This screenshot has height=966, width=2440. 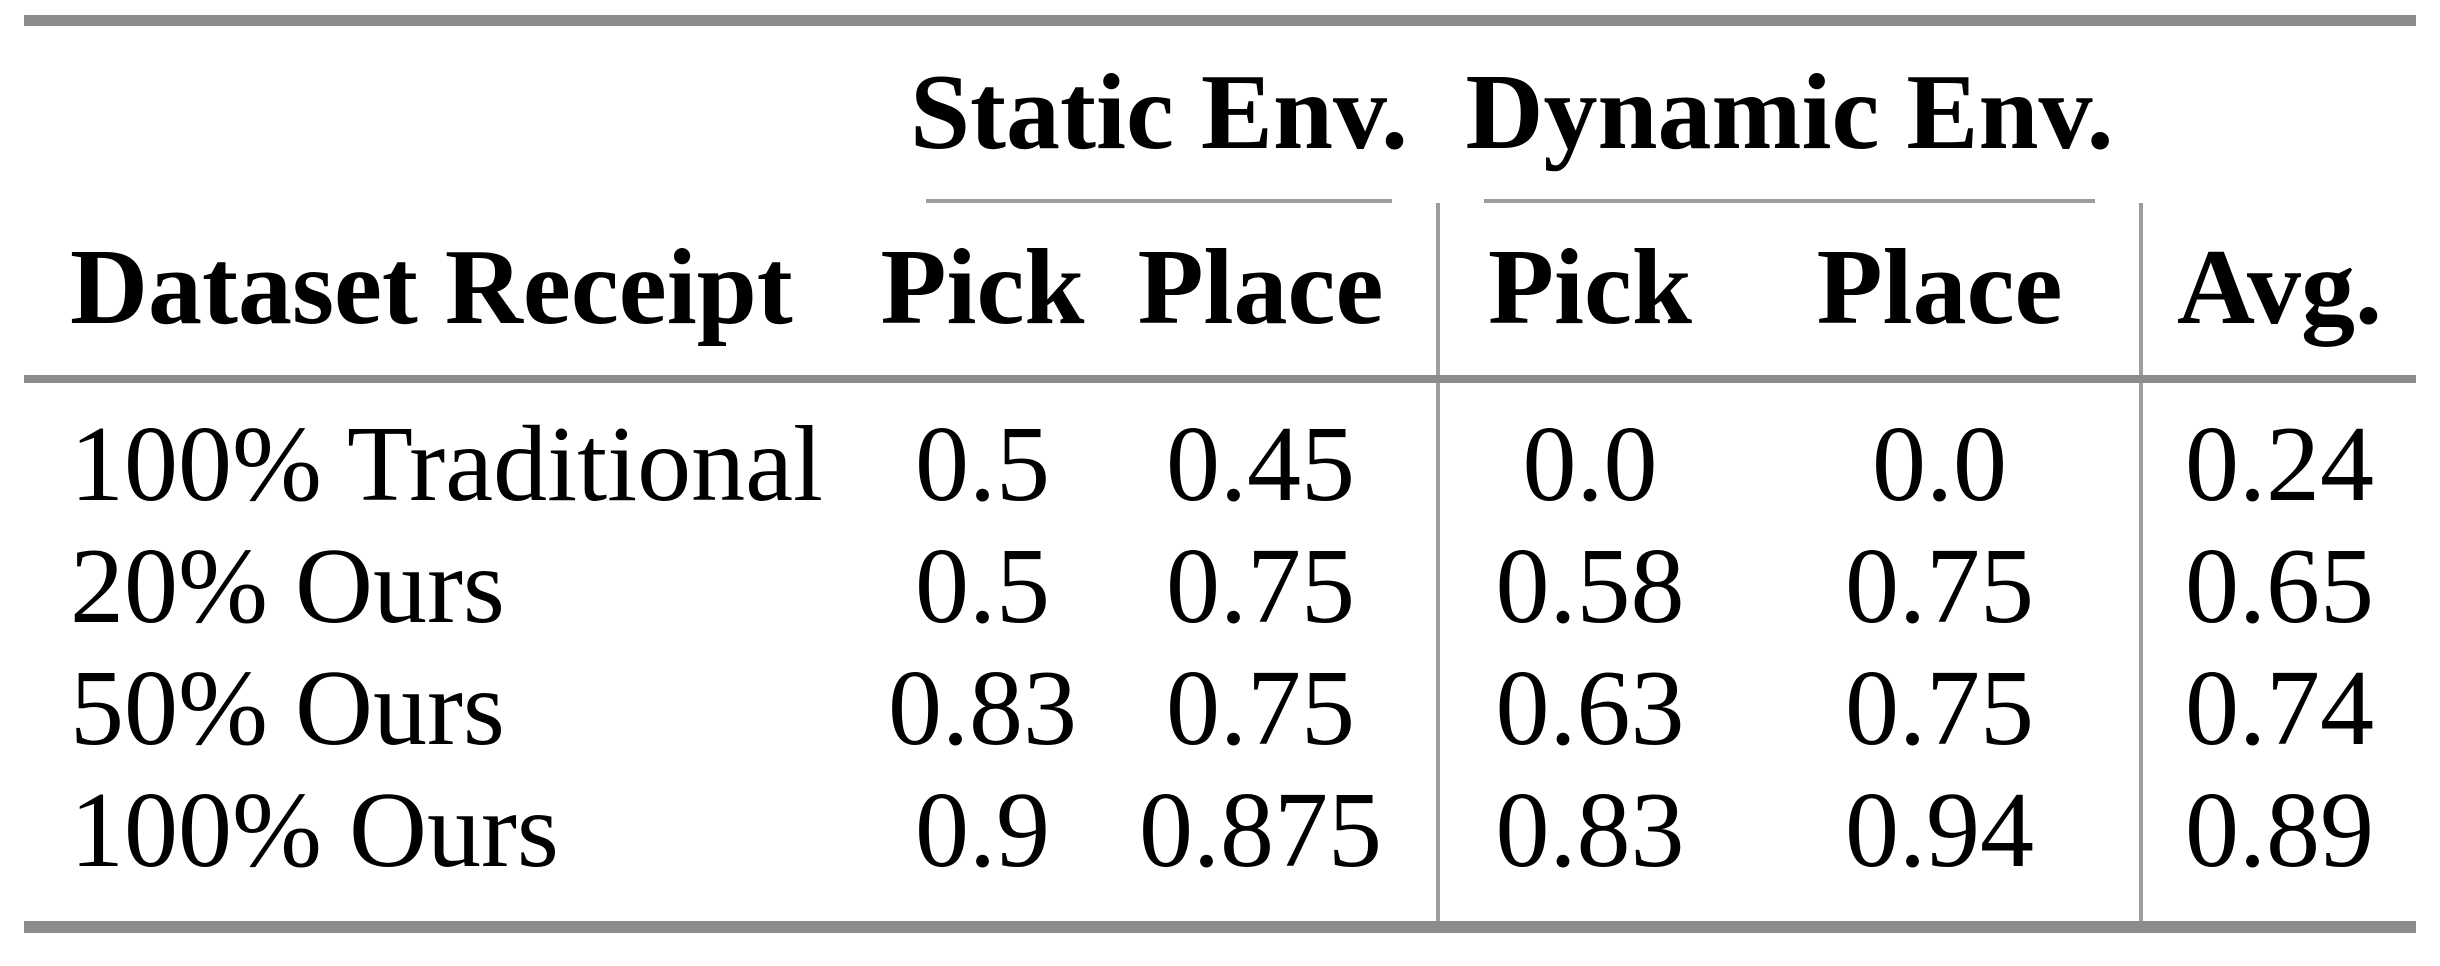 I want to click on group-header-dynamic-label: Dynamic Env., so click(x=1789, y=112).